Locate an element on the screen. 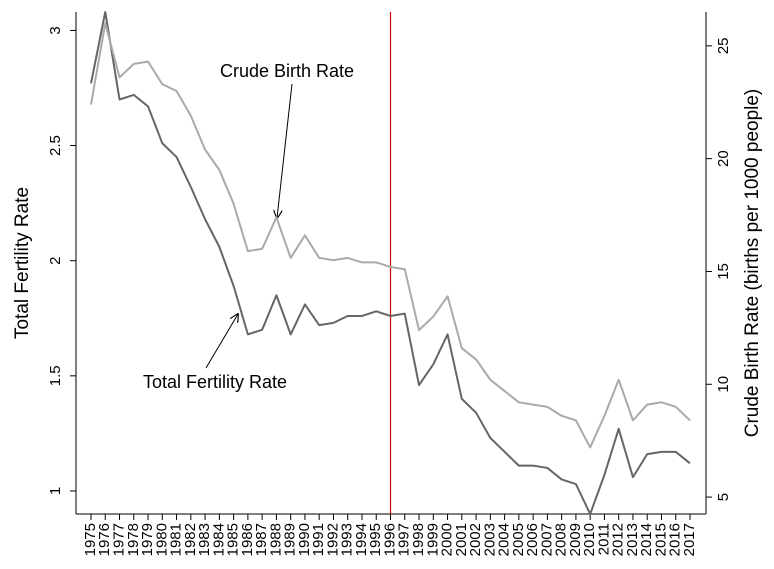 Image resolution: width=774 pixels, height=569 pixels. x-tick-label: 1976 is located at coordinates (104, 539).